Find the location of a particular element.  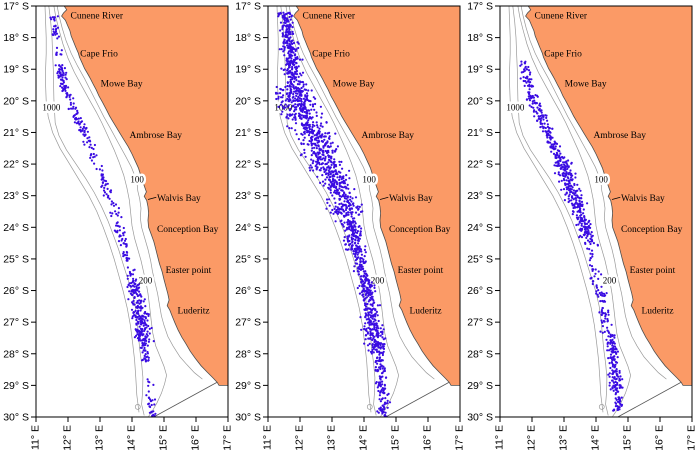

place-label-luderitz: Luderitz is located at coordinates (193, 311).